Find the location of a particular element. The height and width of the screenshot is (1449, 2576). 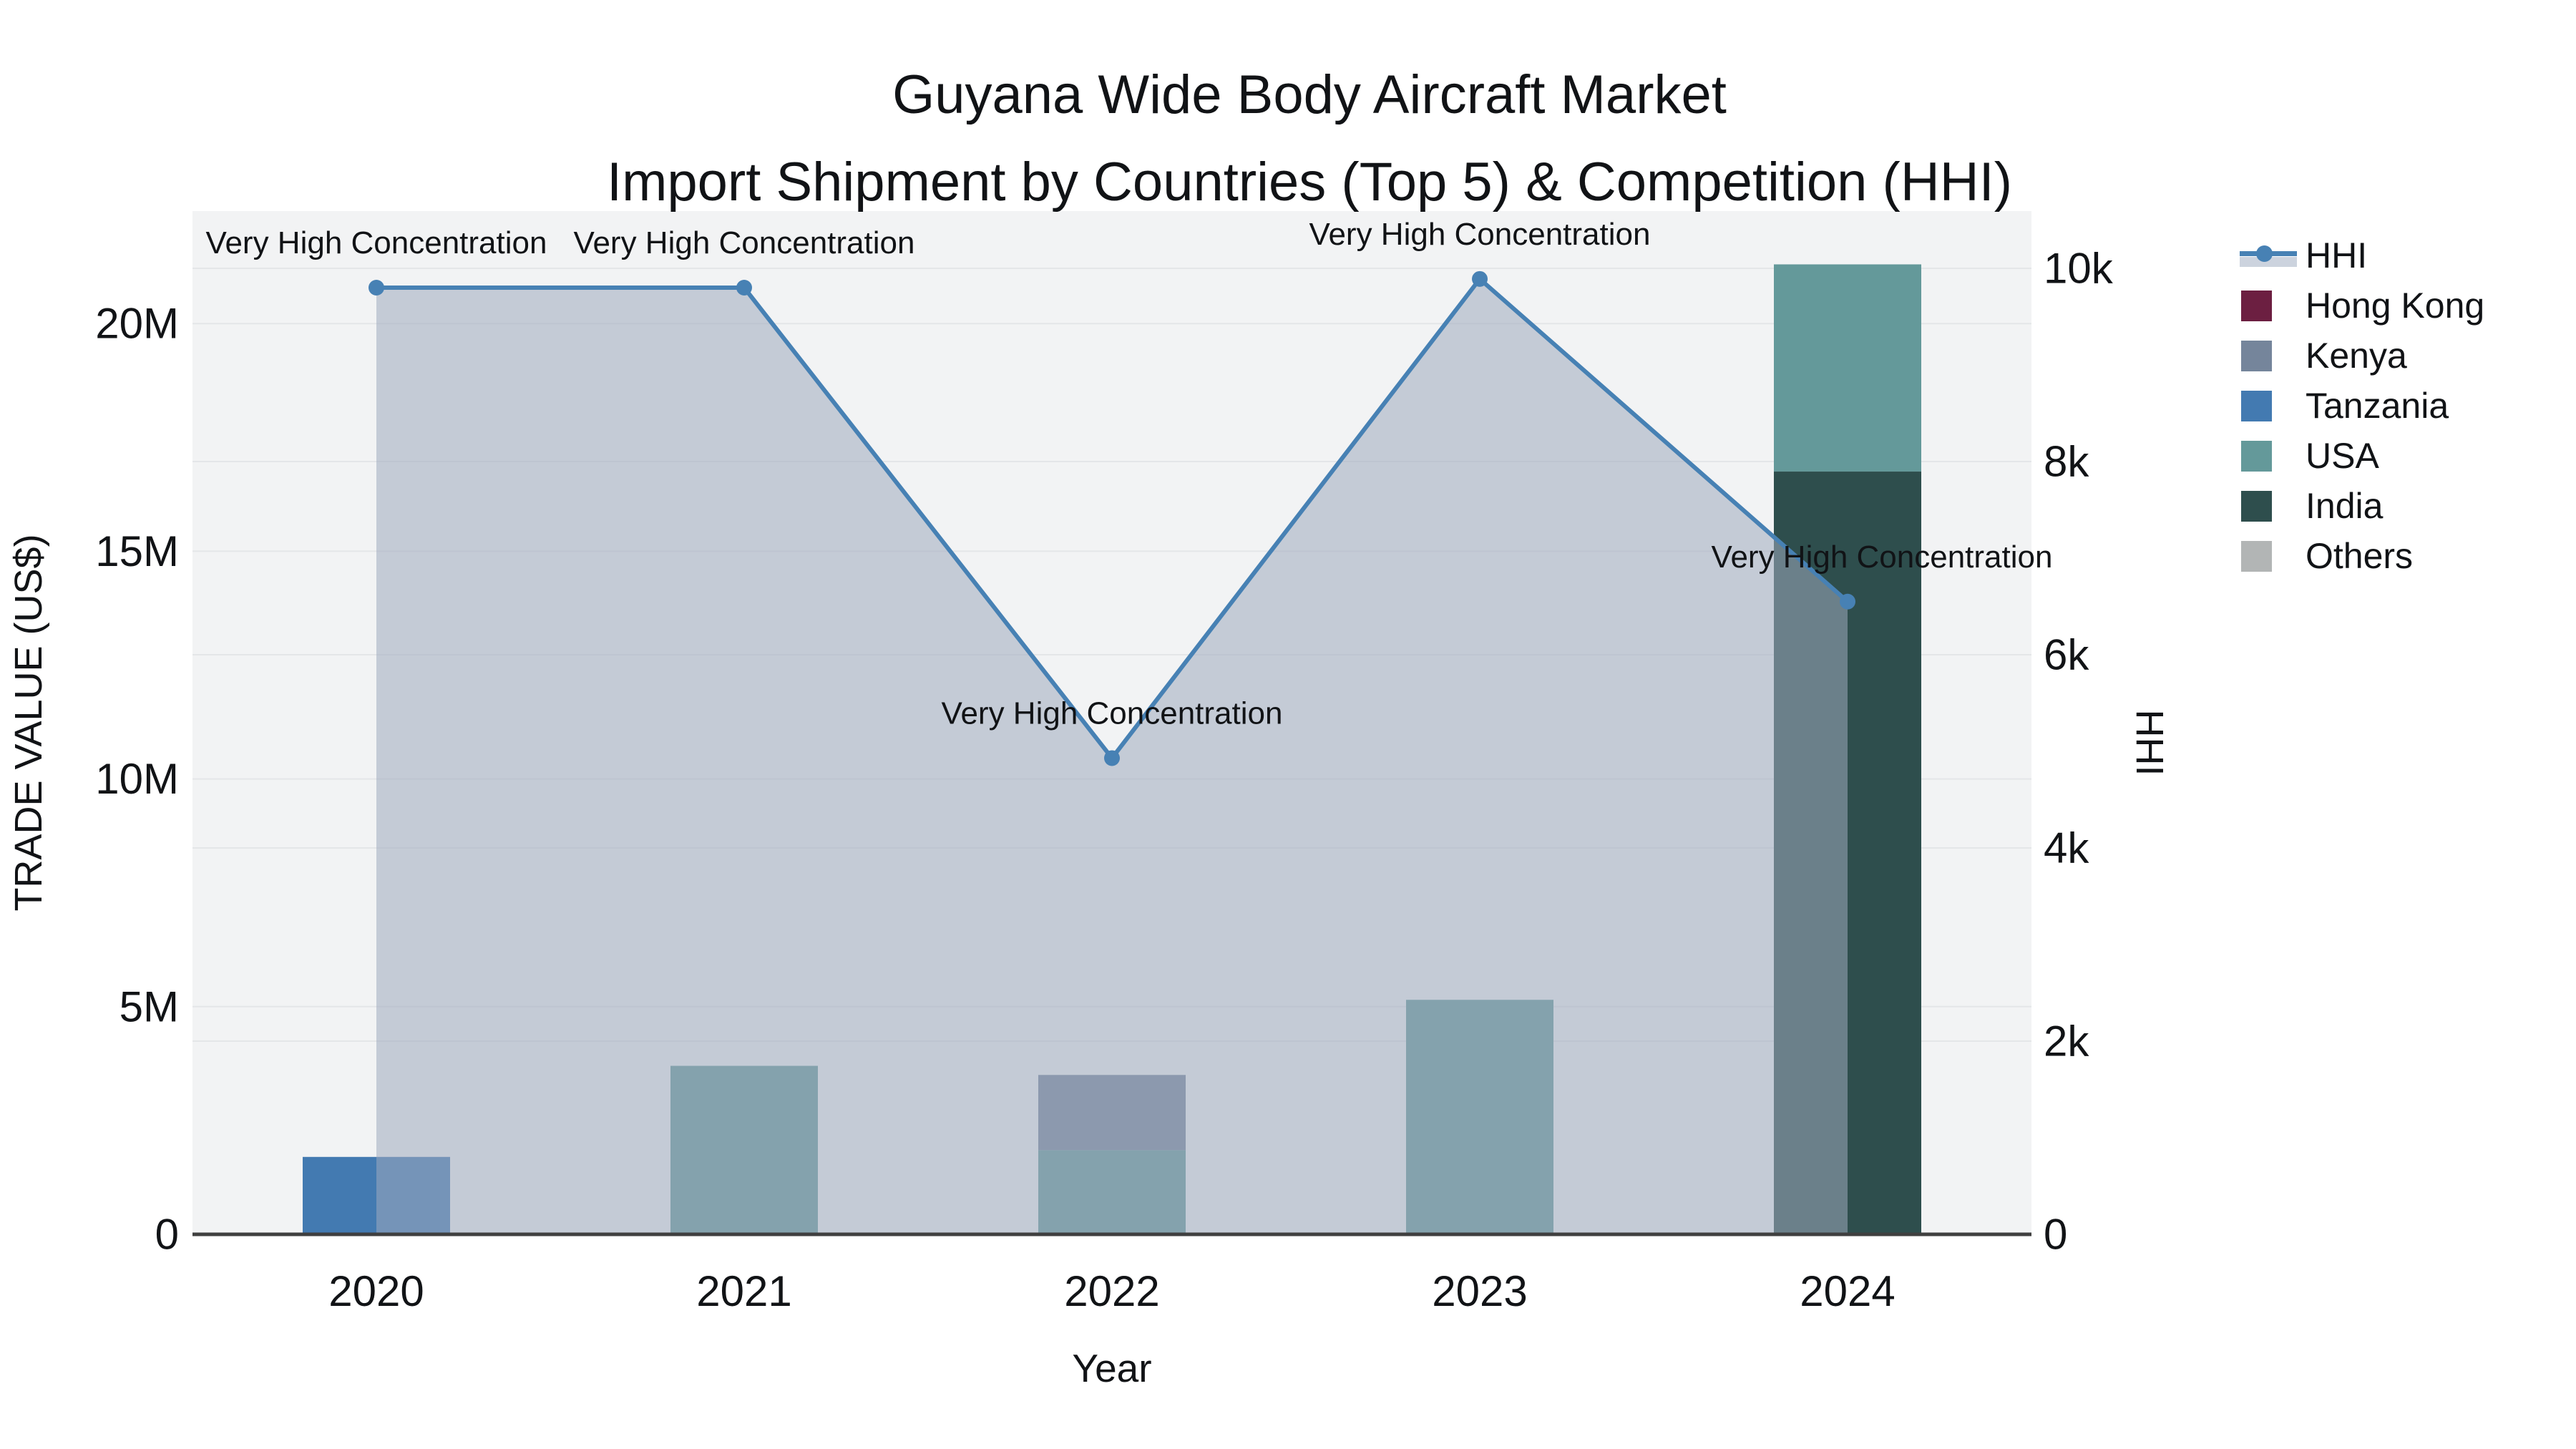

legend-item-india: India is located at coordinates (2362, 506).